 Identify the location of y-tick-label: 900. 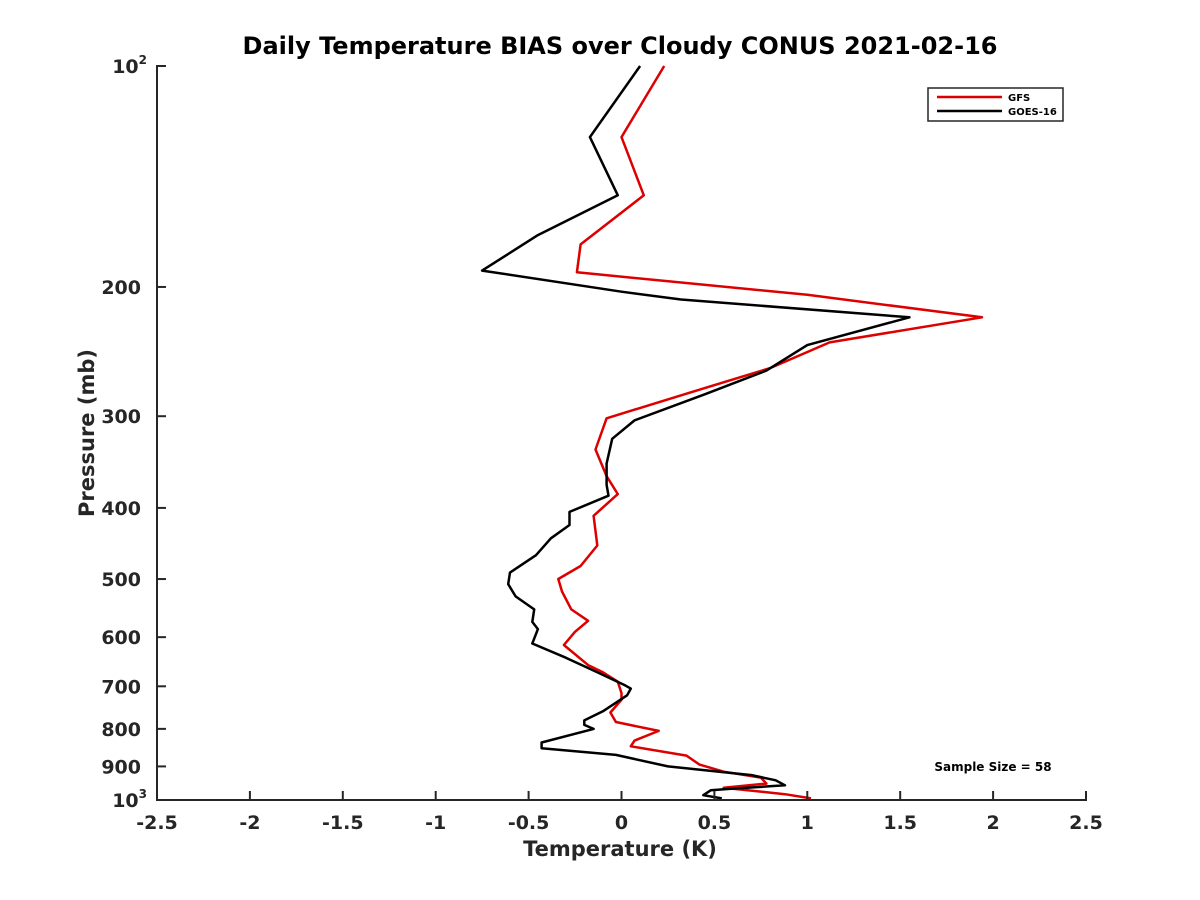
(121, 767).